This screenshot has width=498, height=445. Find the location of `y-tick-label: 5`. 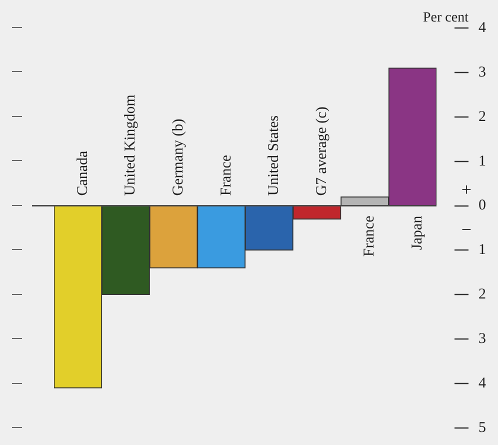

y-tick-label: 5 is located at coordinates (482, 428).